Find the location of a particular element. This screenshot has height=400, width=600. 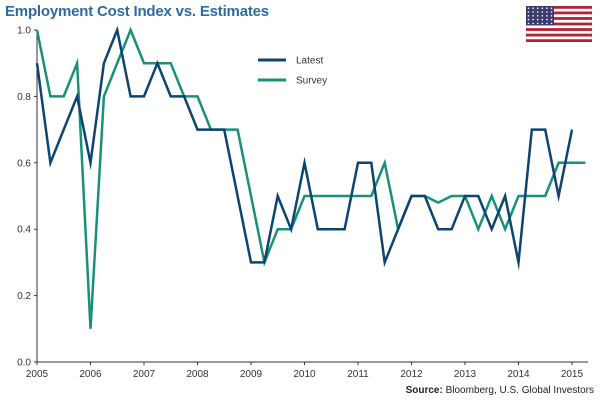

us-flag-icon is located at coordinates (559, 24).